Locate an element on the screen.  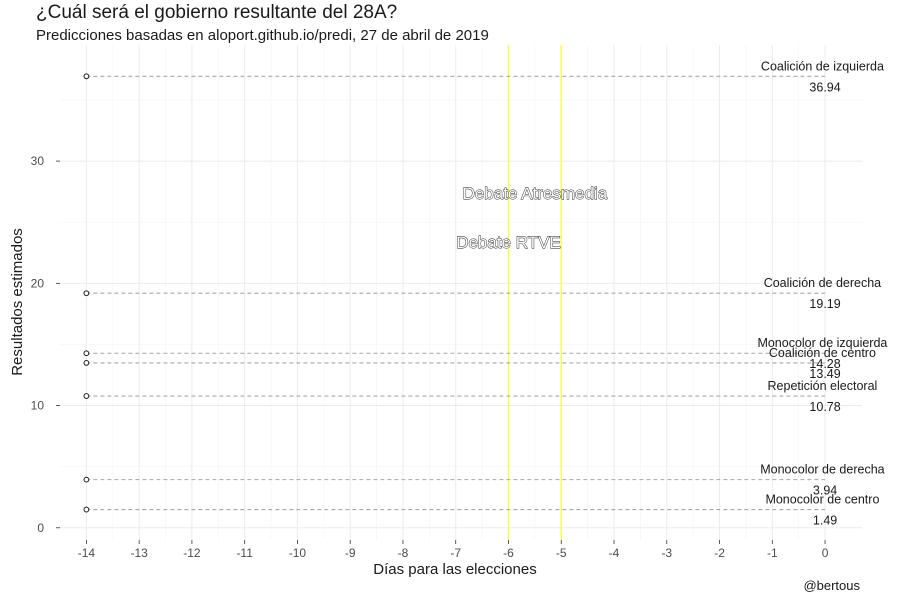
series-name-label: Coalición de izquierda is located at coordinates (822, 66).